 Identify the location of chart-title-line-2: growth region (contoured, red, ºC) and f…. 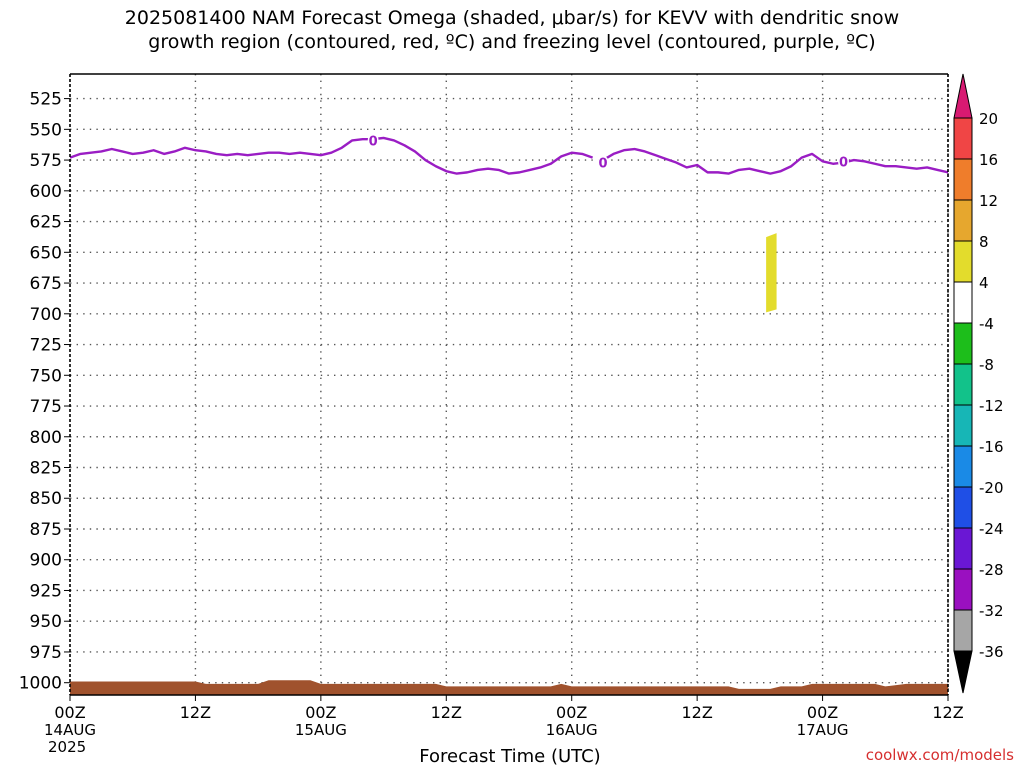
(512, 42).